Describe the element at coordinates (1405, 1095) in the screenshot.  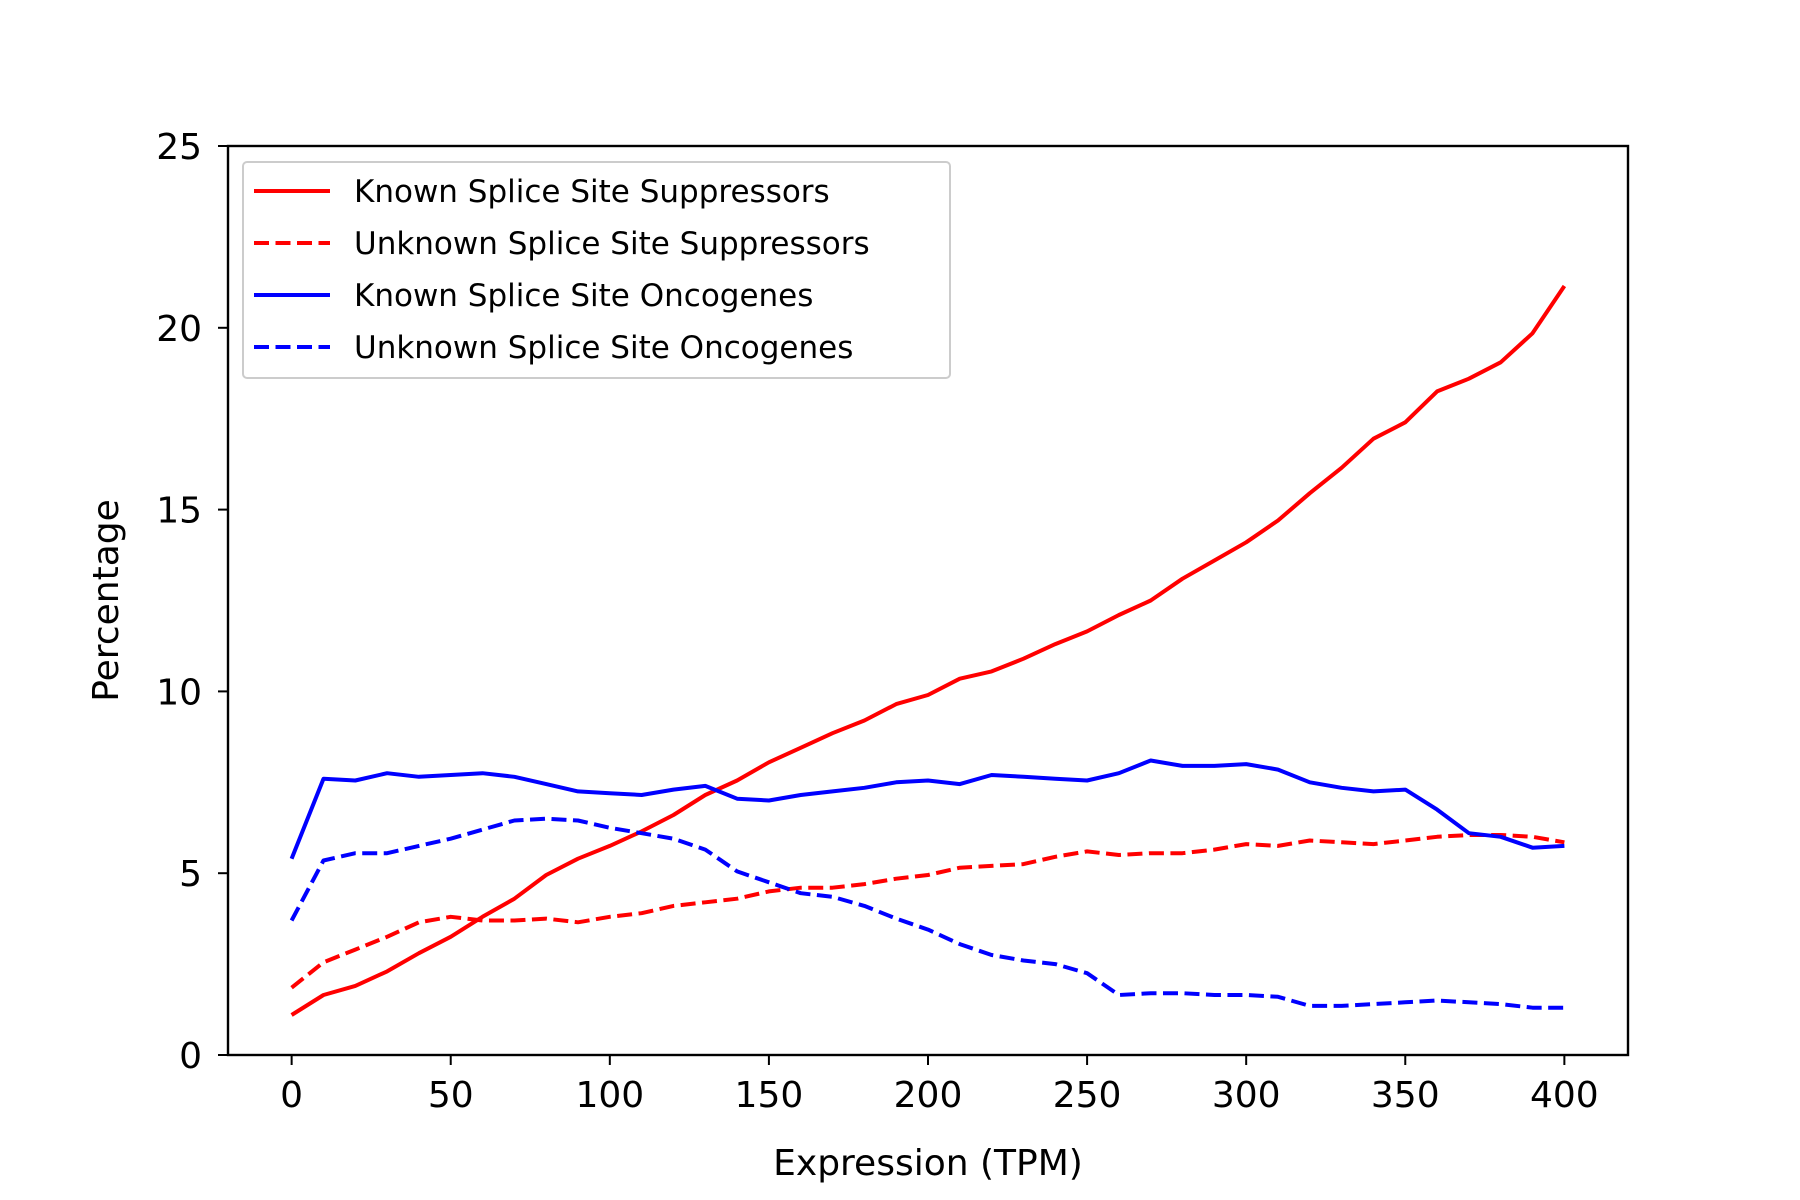
I see `x-tick-label: 350` at that location.